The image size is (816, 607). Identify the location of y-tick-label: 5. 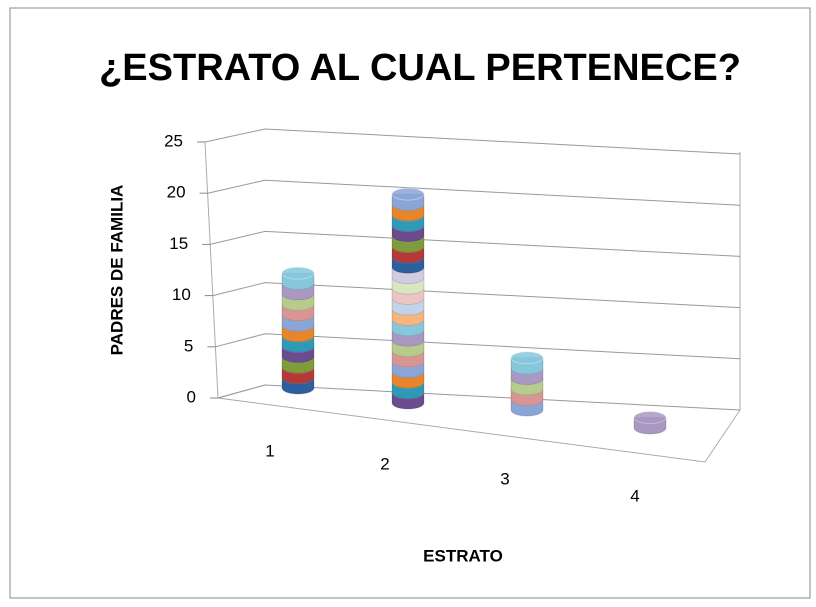
(188, 345).